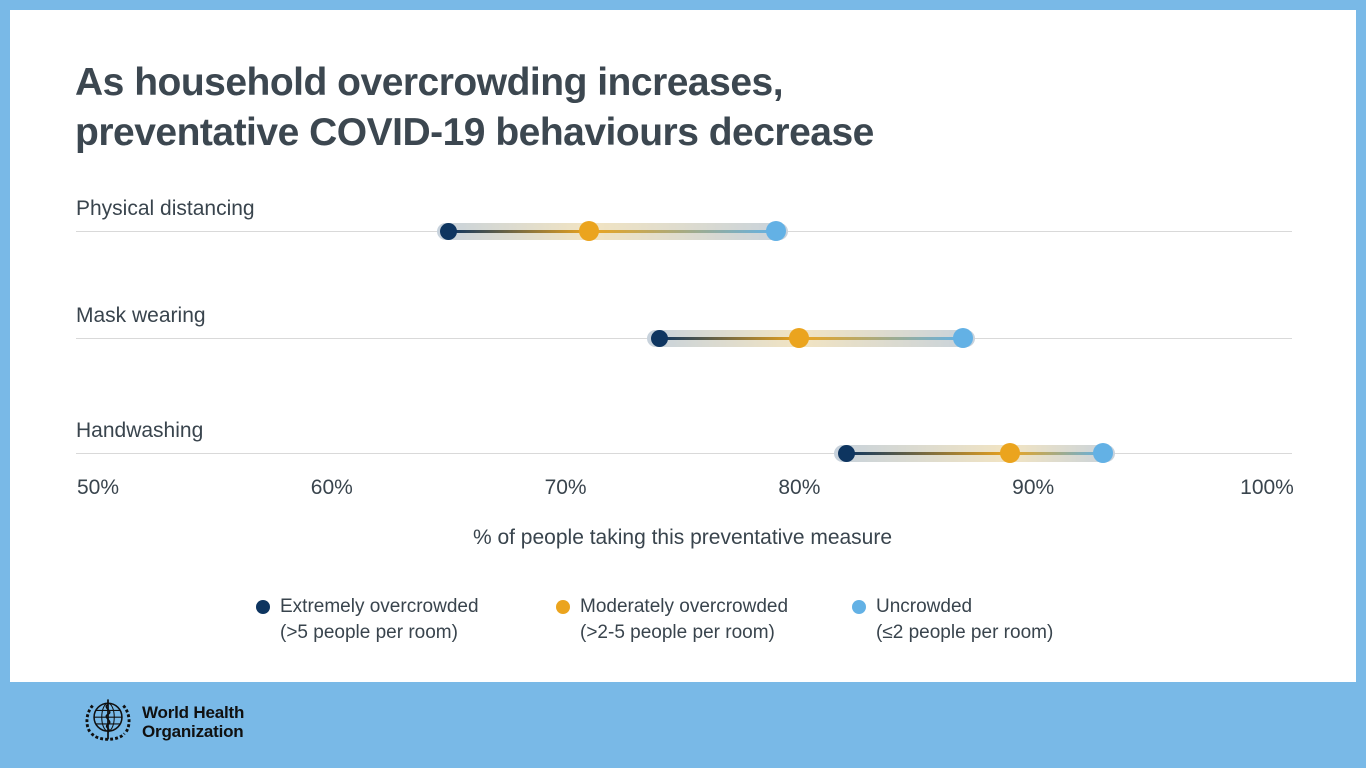 This screenshot has height=768, width=1366. Describe the element at coordinates (108, 720) in the screenshot. I see `who-logo-icon` at that location.